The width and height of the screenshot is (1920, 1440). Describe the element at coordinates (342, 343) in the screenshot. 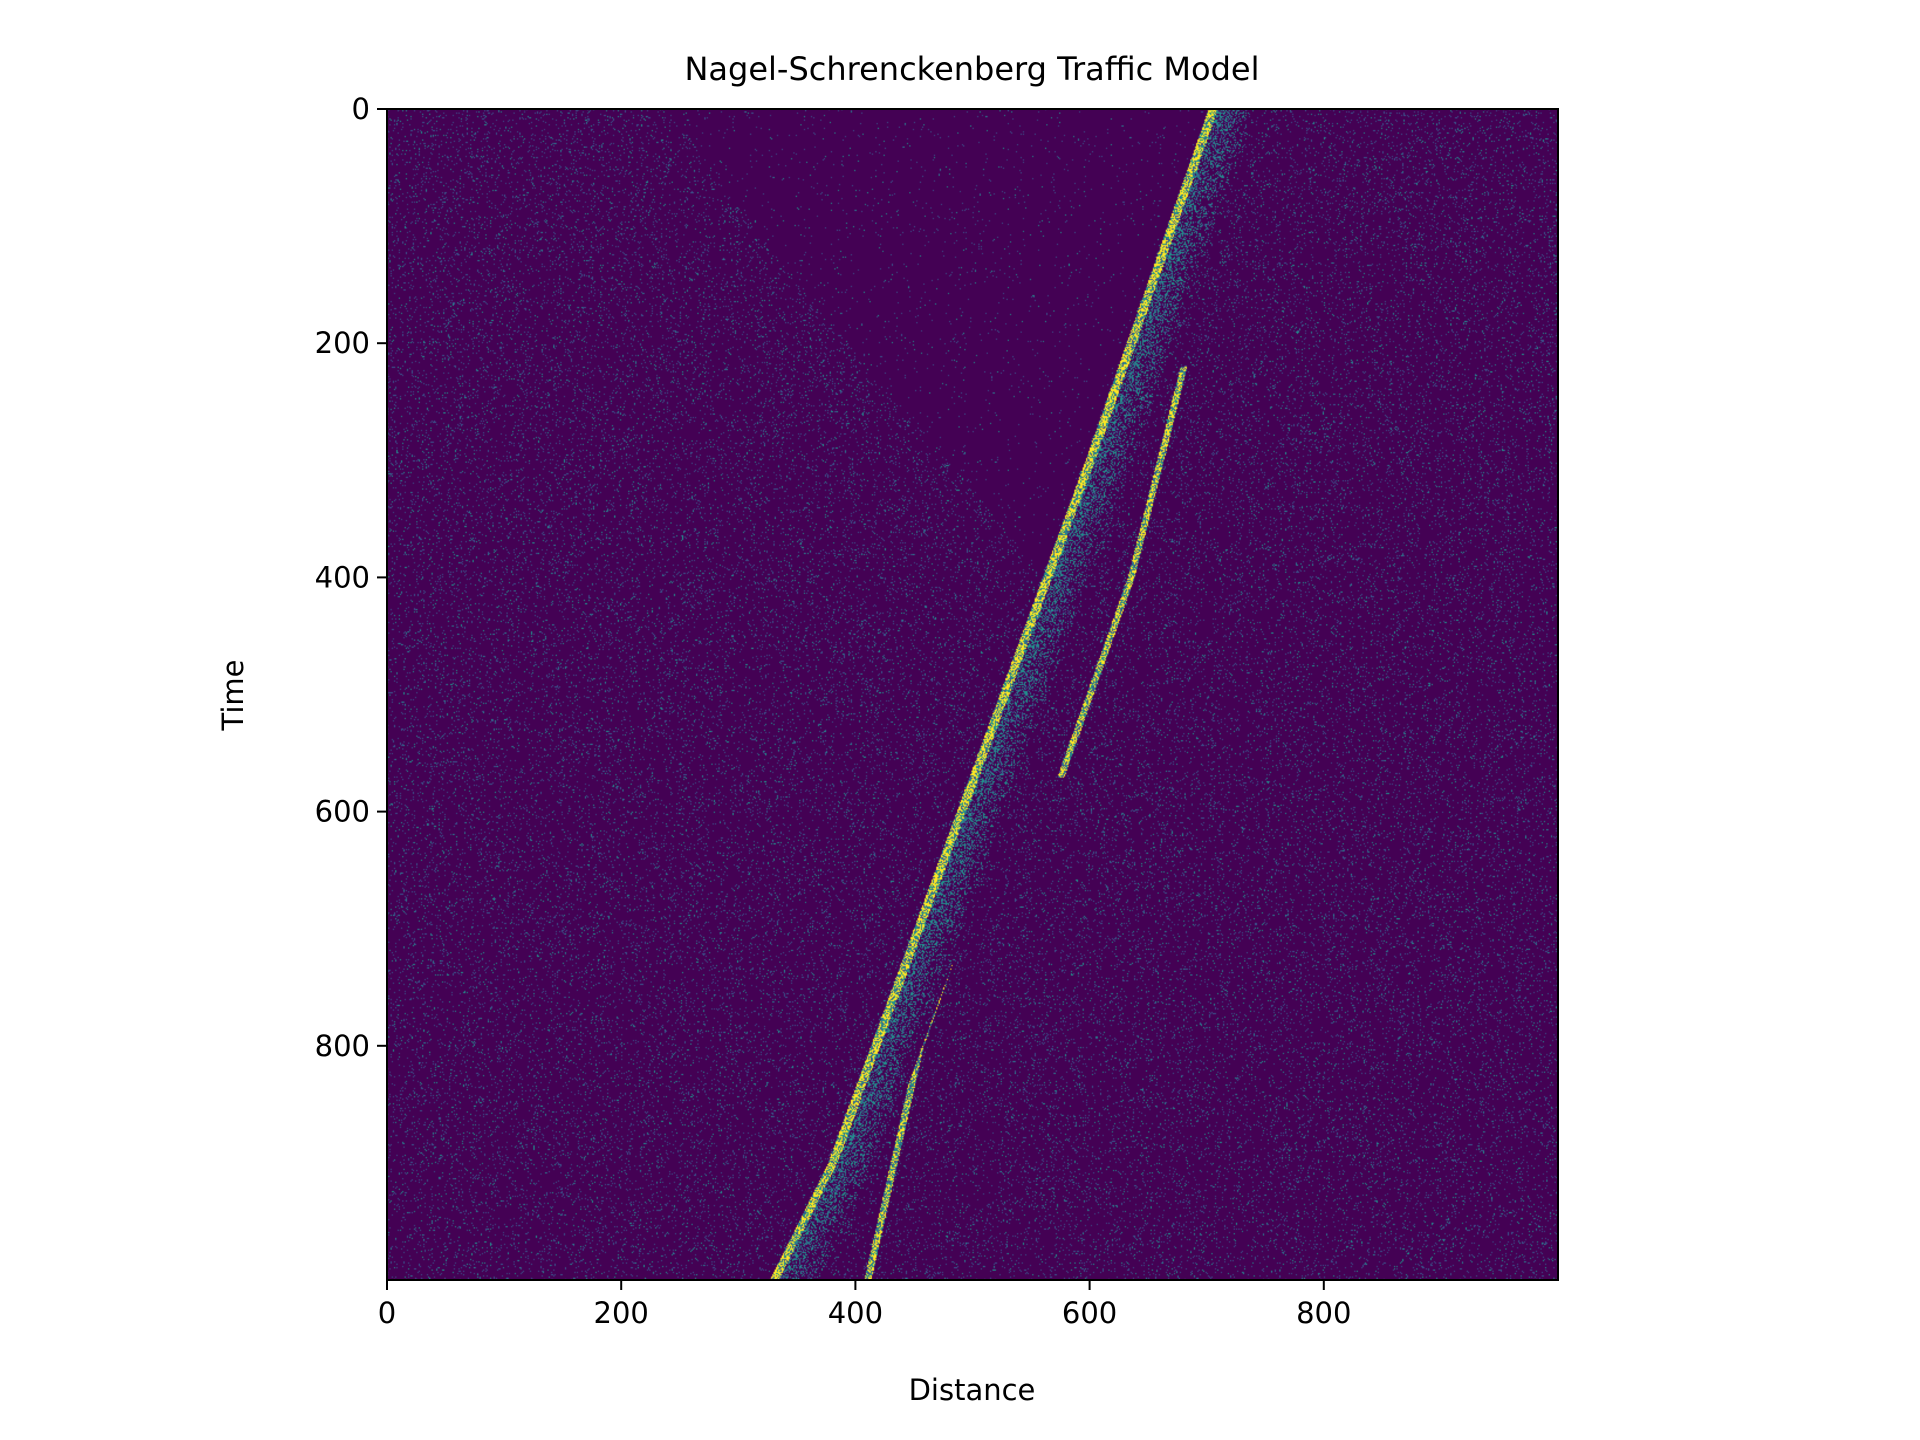

I see `y-tick-label: 200` at that location.